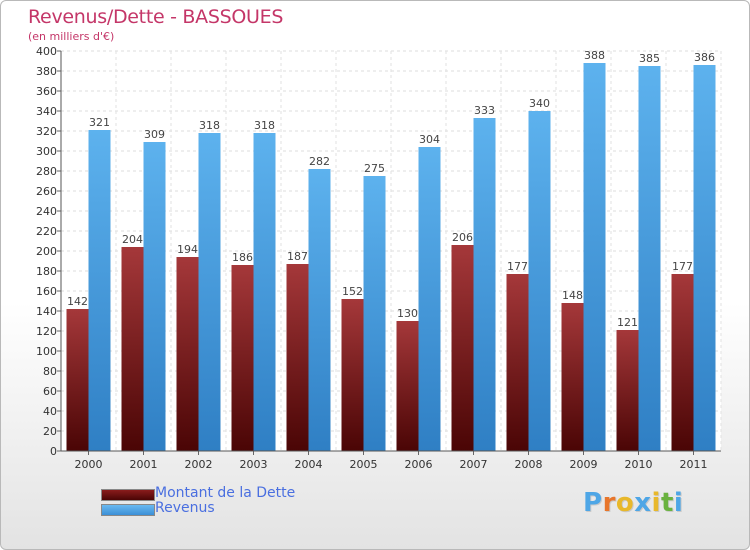 Image resolution: width=750 pixels, height=550 pixels. I want to click on bar-revenue-2009, so click(594, 257).